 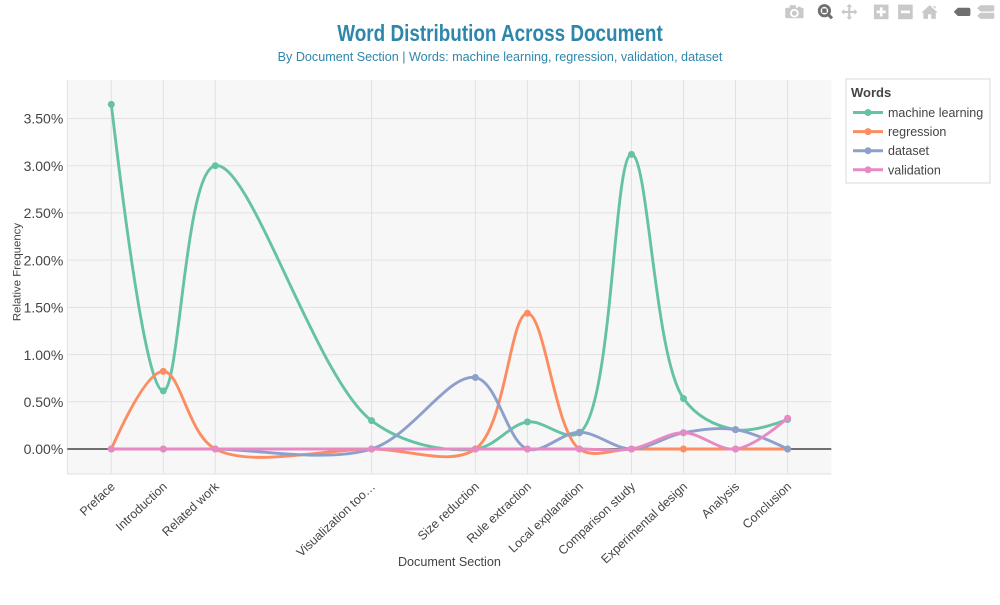 What do you see at coordinates (44, 213) in the screenshot?
I see `svg-text: 2.50%` at bounding box center [44, 213].